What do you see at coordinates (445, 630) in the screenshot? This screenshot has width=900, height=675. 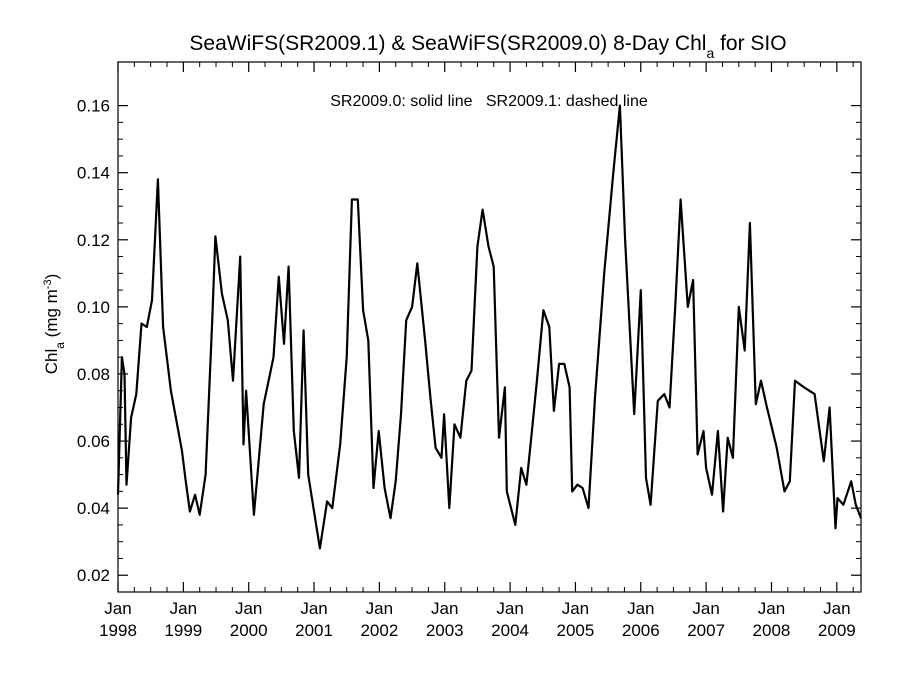 I see `x-tick-year-label: 2003` at bounding box center [445, 630].